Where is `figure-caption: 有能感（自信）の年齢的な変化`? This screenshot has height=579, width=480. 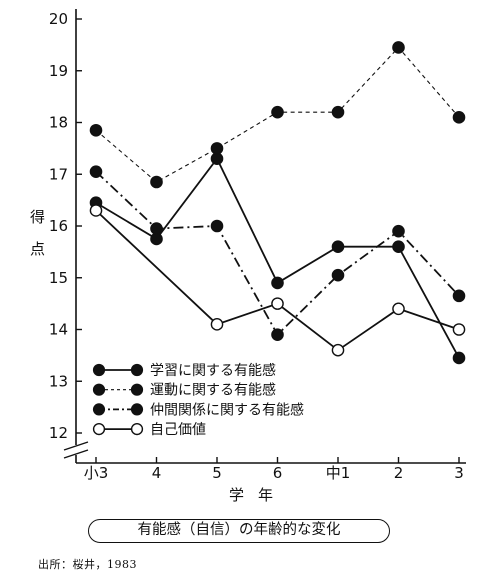
figure-caption: 有能感（自信）の年齢的な変化 is located at coordinates (239, 531).